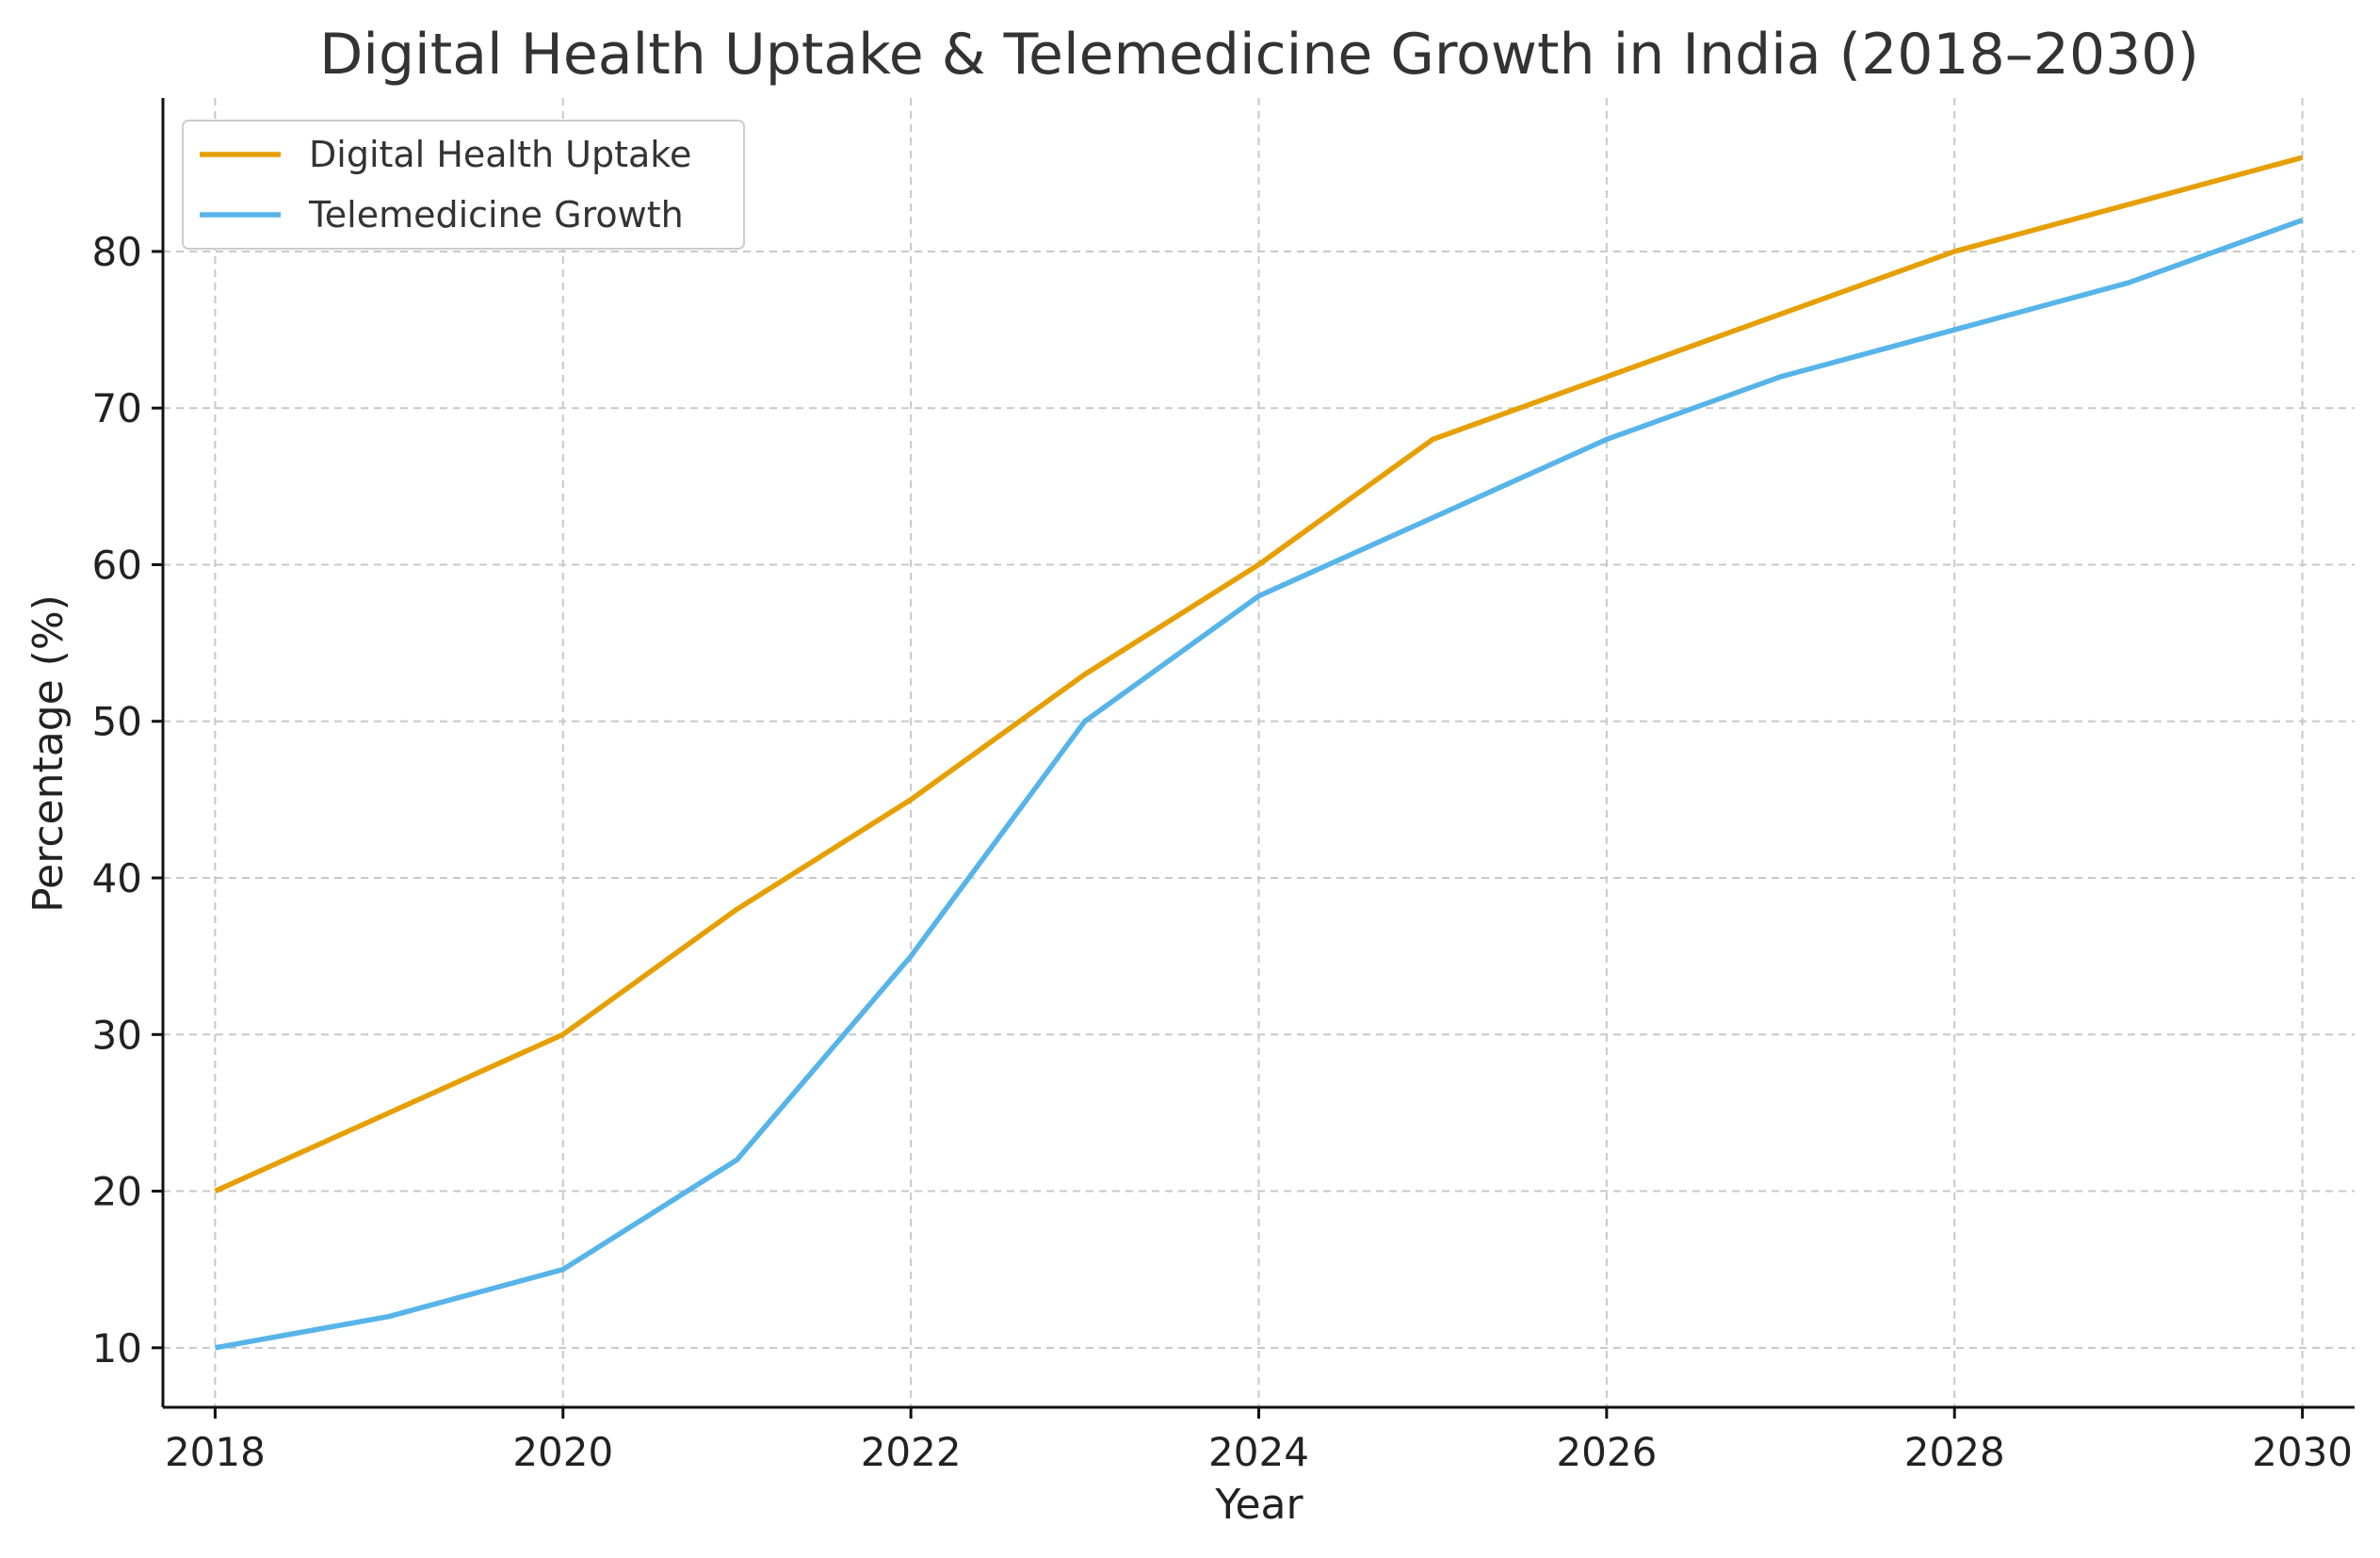 This screenshot has width=2380, height=1558. I want to click on y-tick-label-30: 30, so click(117, 1035).